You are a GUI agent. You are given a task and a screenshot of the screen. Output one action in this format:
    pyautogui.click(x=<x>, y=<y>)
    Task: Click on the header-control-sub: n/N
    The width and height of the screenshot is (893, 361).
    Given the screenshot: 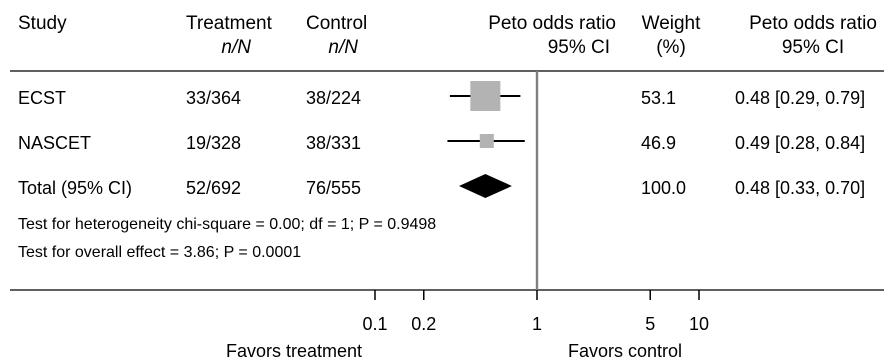 What is the action you would take?
    pyautogui.click(x=343, y=47)
    